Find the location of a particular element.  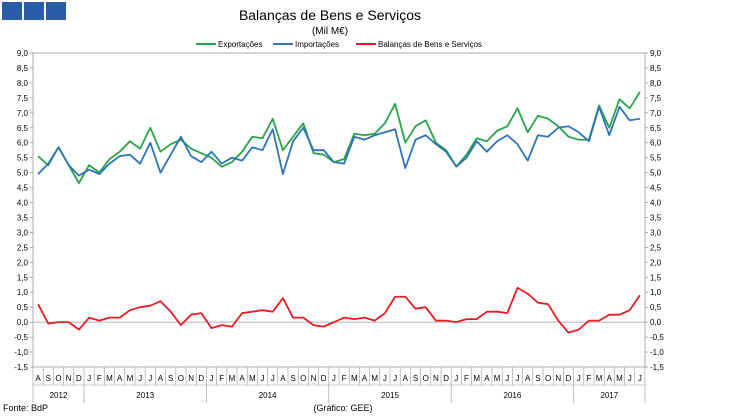

y-tick-label-right: 8,0 is located at coordinates (656, 83).